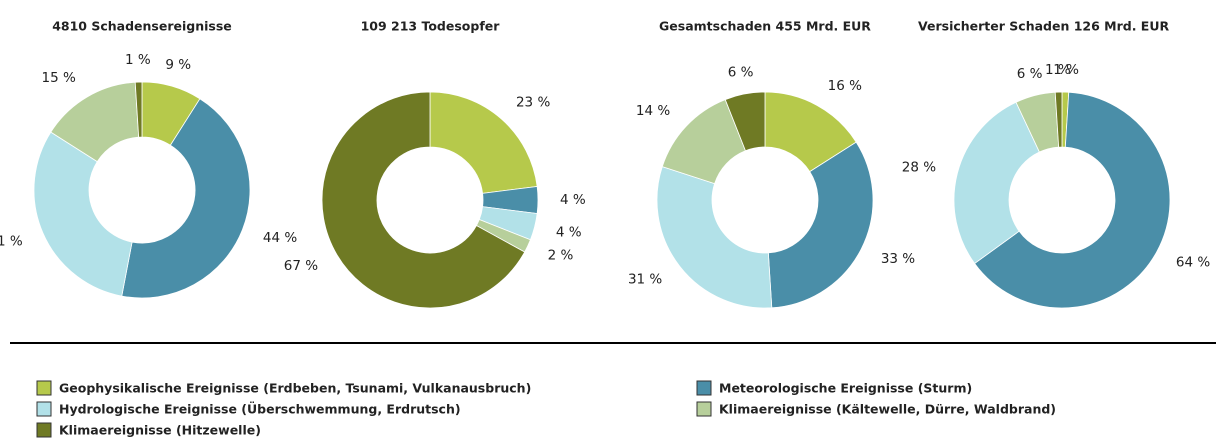 Image resolution: width=1226 pixels, height=442 pixels. What do you see at coordinates (142, 26) in the screenshot?
I see `chart-title: 4810 Schadensereignisse` at bounding box center [142, 26].